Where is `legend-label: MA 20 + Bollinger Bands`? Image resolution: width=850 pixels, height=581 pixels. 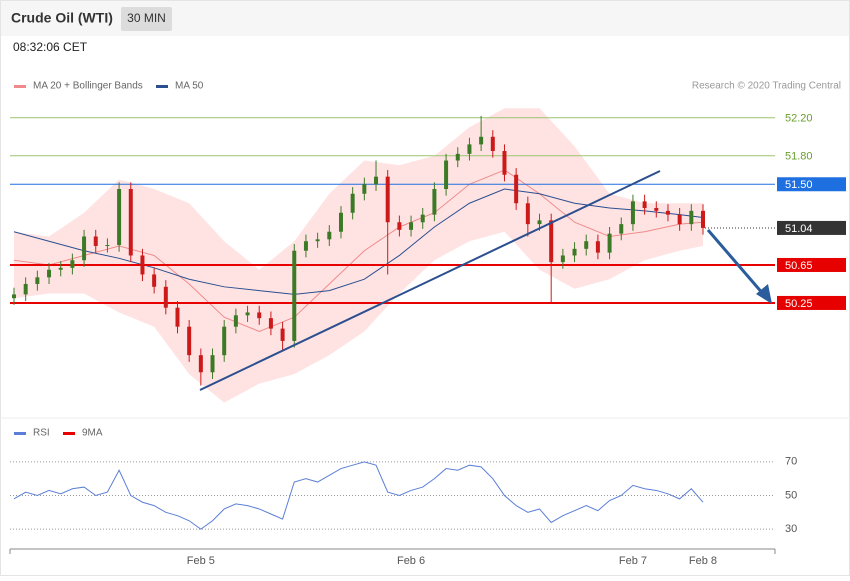 legend-label: MA 20 + Bollinger Bands is located at coordinates (88, 86).